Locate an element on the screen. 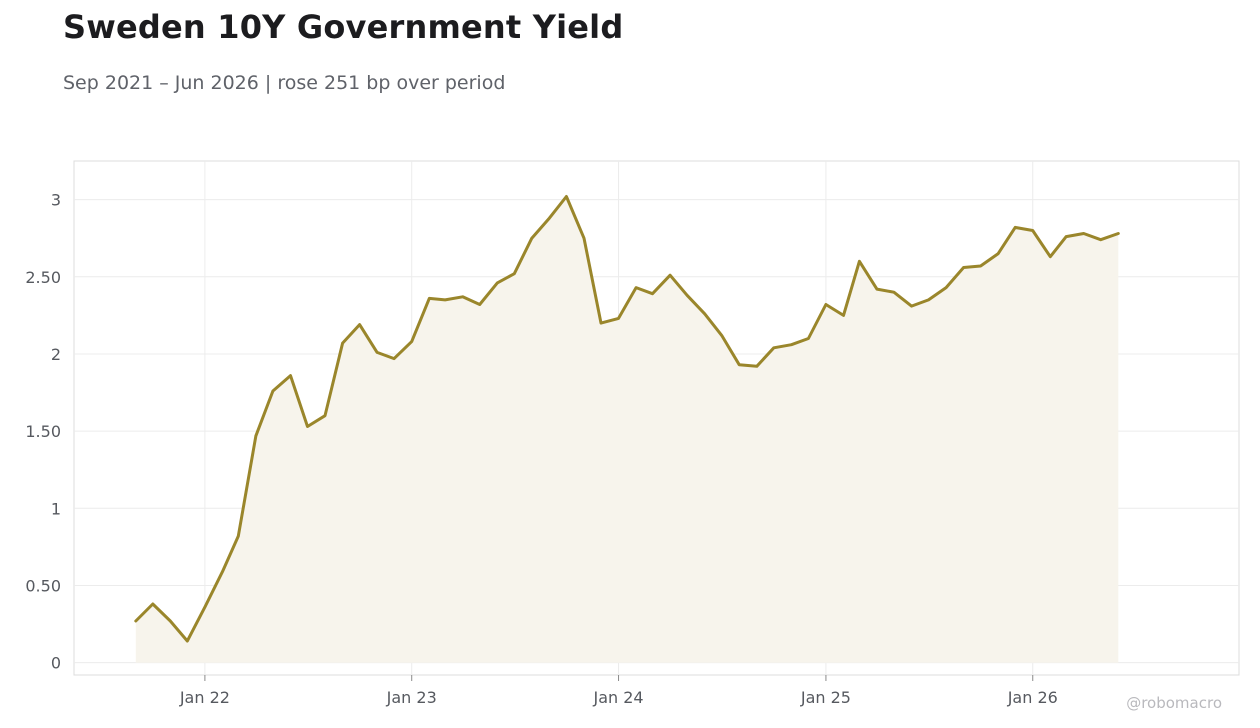  y-tick-label: 1.50 is located at coordinates (43, 431).